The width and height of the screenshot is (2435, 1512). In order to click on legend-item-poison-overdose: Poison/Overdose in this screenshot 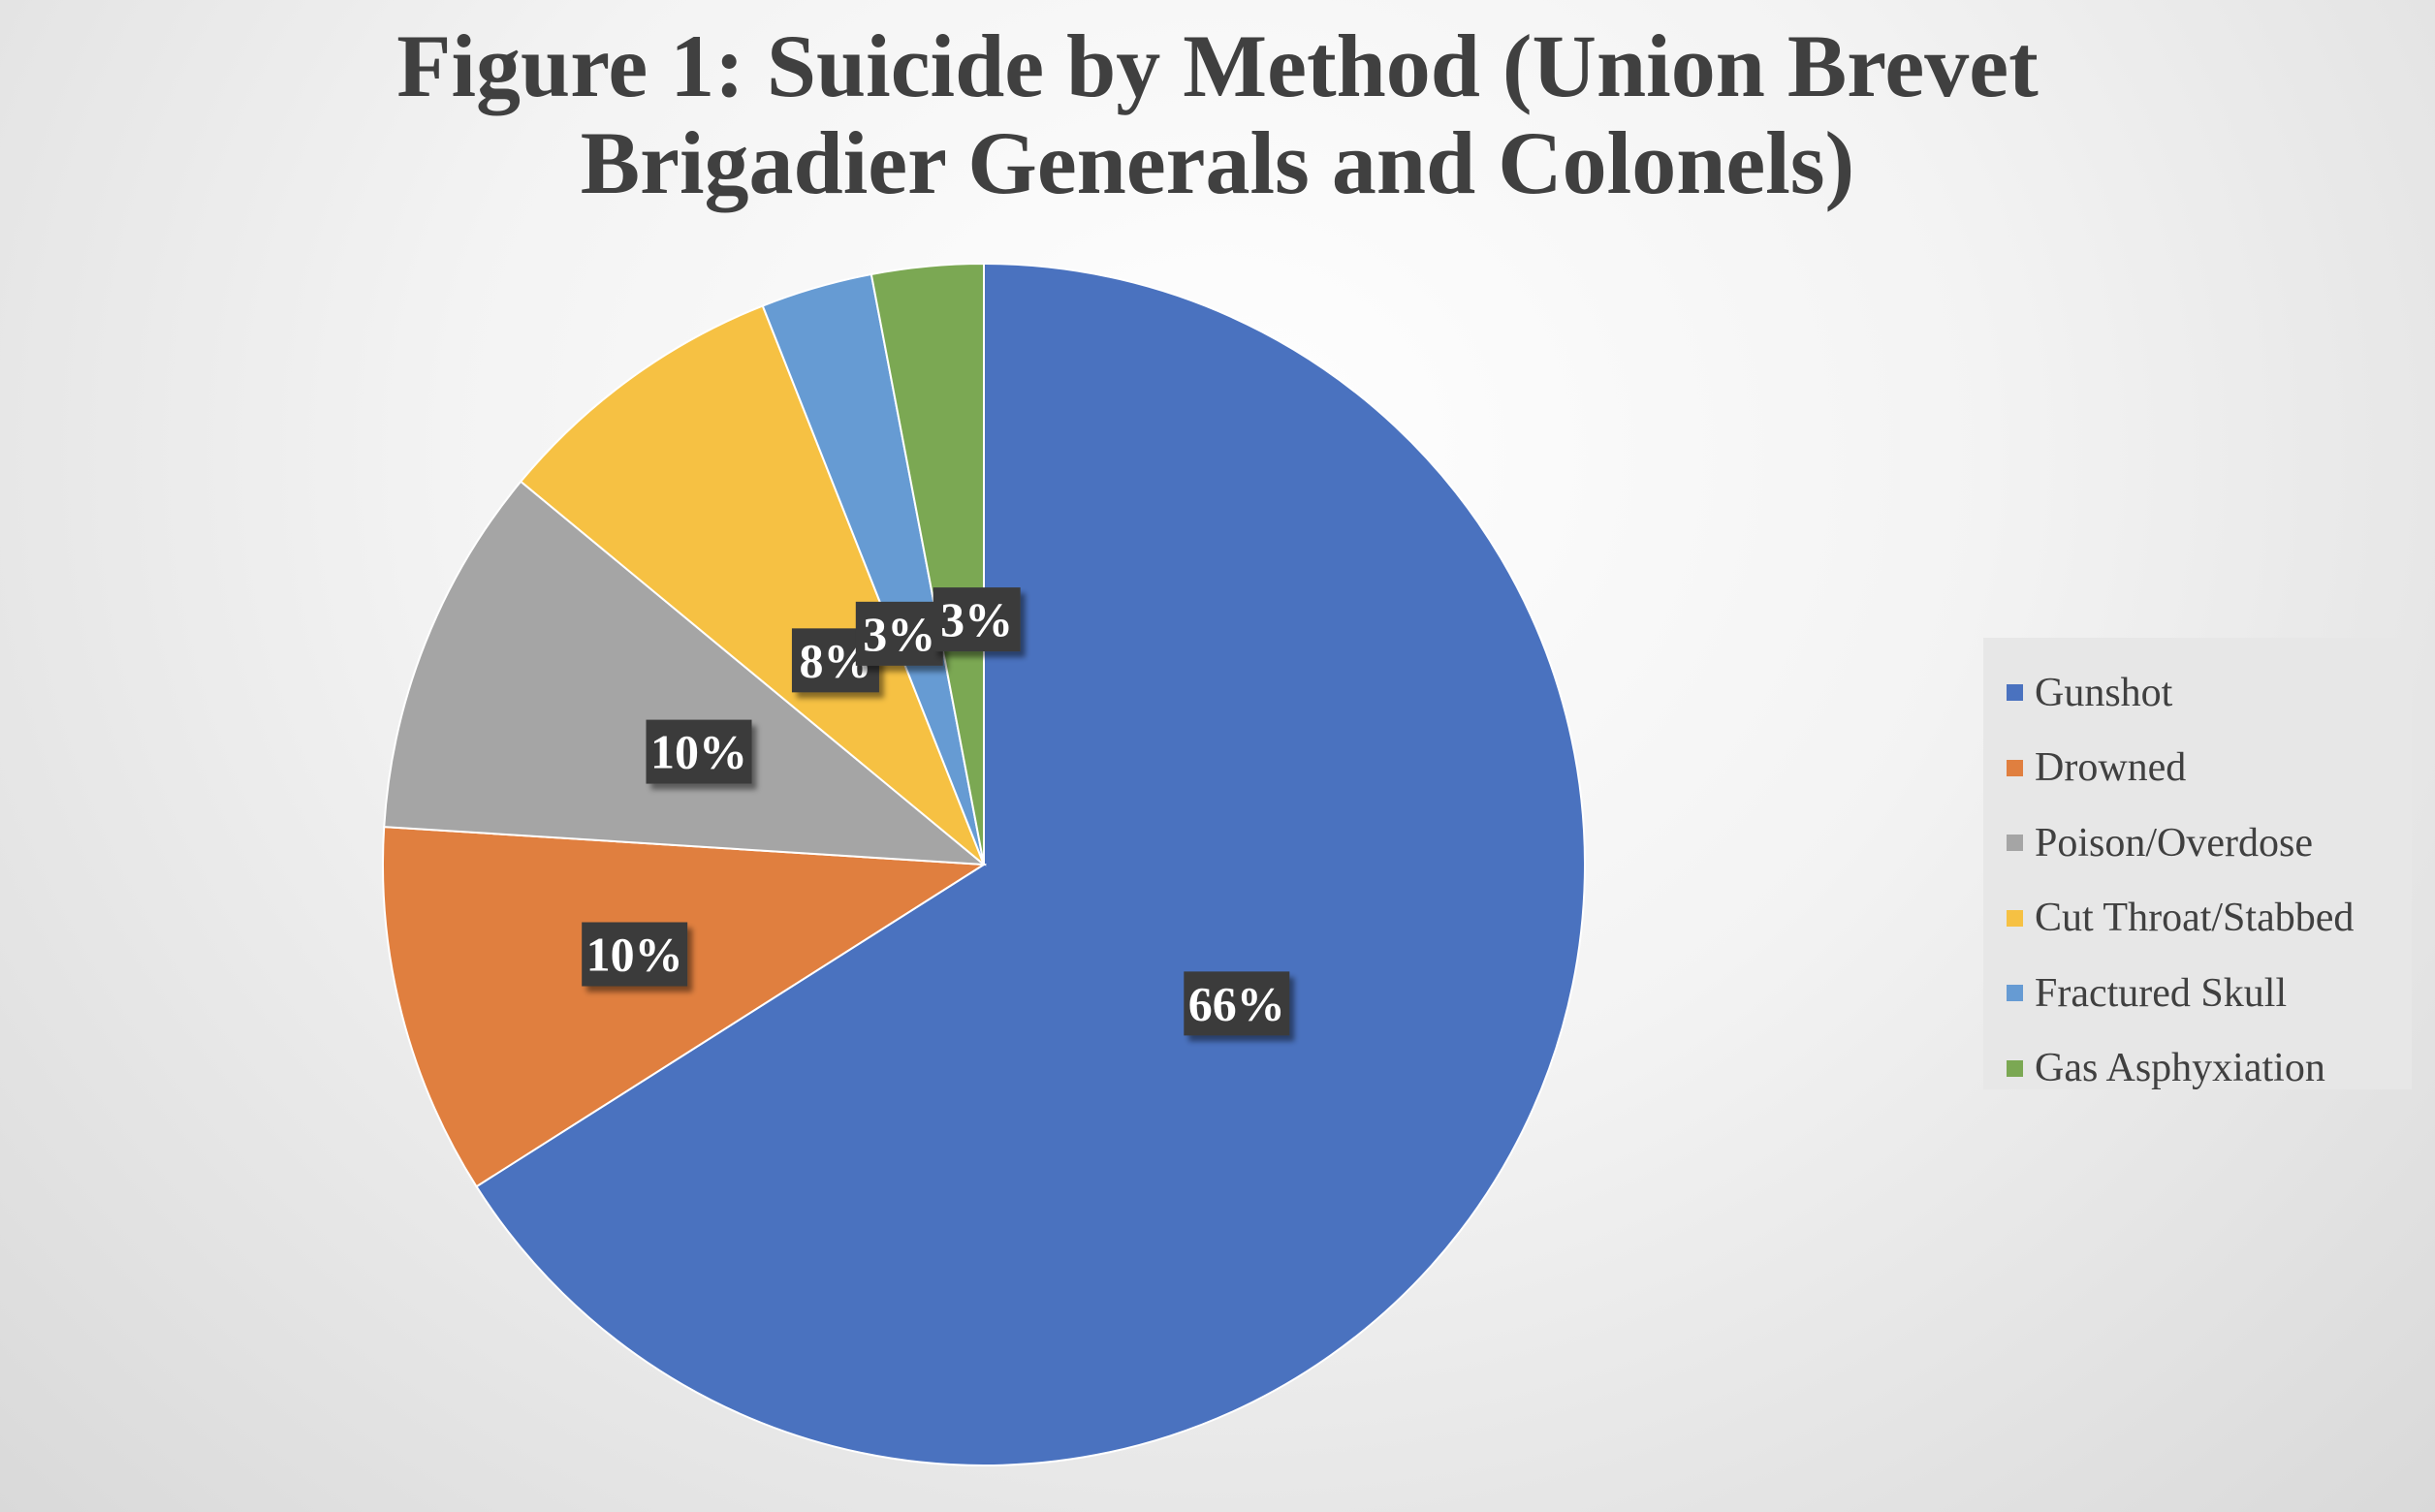, I will do `click(2197, 843)`.